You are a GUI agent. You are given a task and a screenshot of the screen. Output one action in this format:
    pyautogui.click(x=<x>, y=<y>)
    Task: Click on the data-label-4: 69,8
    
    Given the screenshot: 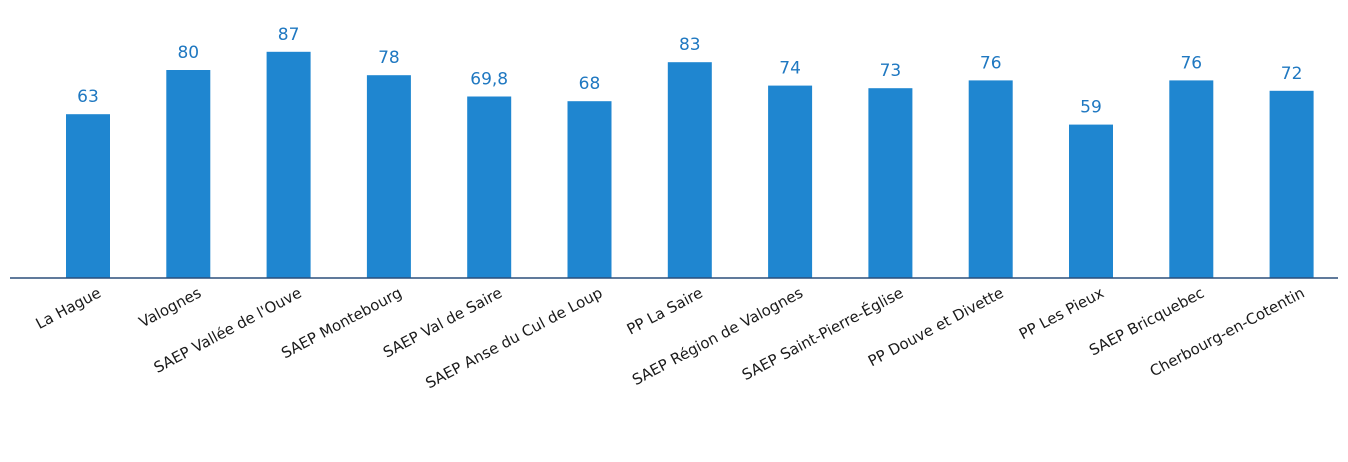 What is the action you would take?
    pyautogui.click(x=489, y=80)
    